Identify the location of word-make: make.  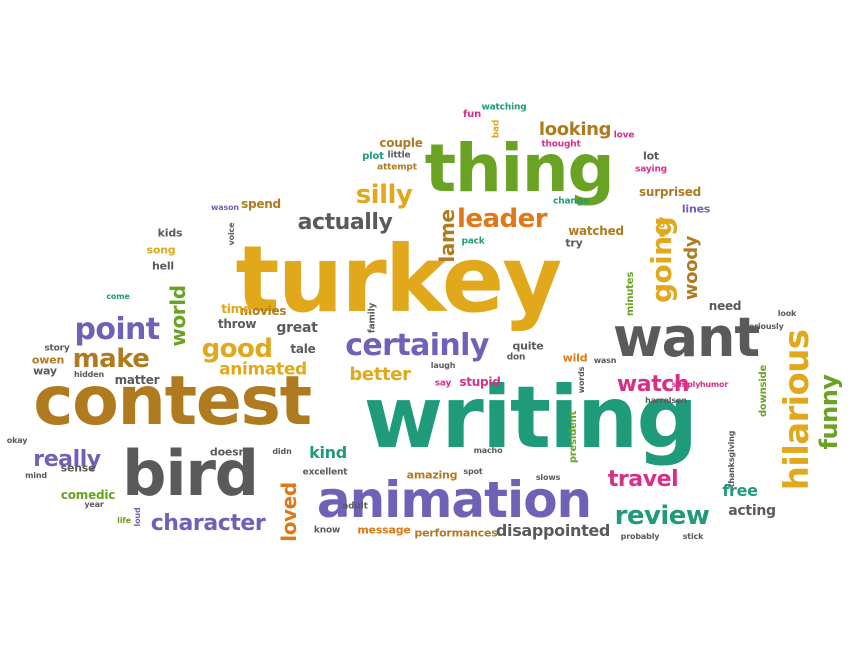
(111, 359).